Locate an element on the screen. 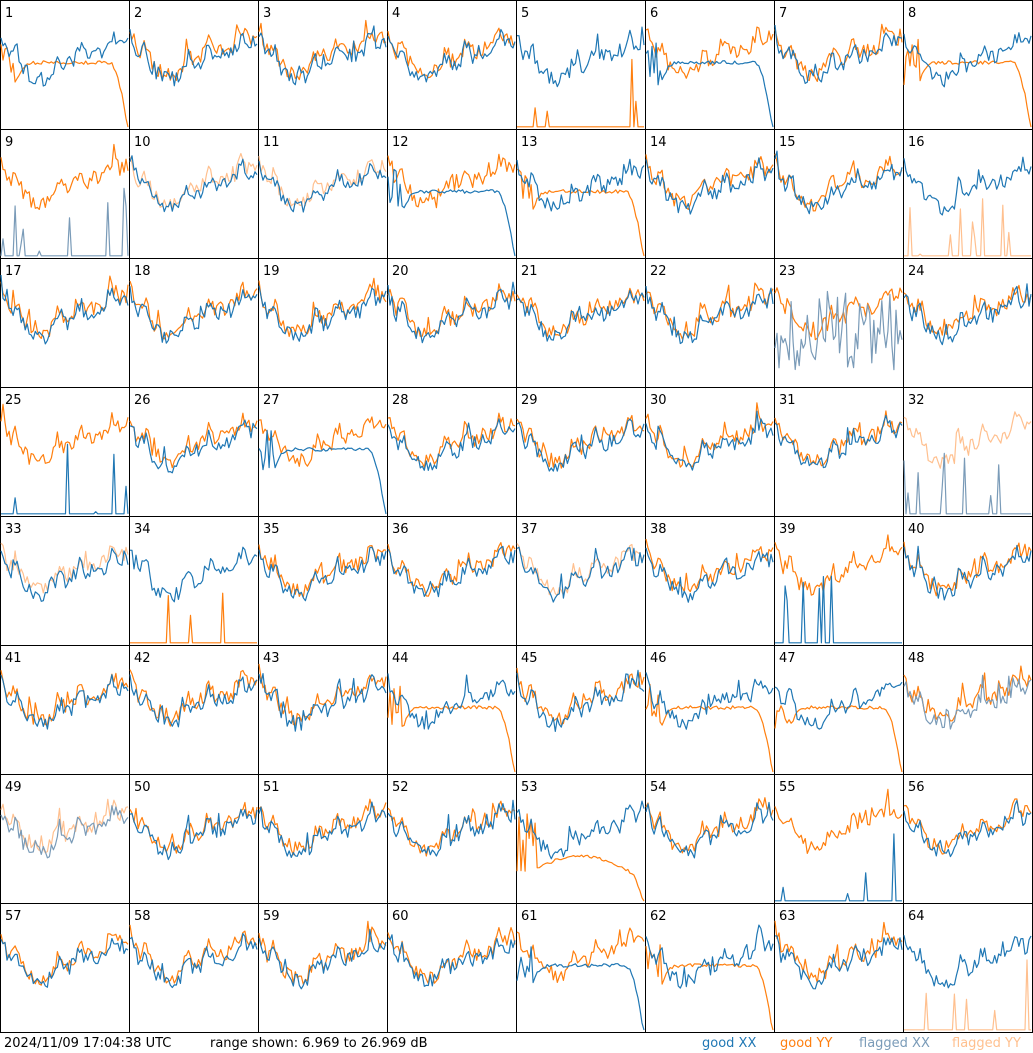  panel-37: 37 is located at coordinates (581, 581).